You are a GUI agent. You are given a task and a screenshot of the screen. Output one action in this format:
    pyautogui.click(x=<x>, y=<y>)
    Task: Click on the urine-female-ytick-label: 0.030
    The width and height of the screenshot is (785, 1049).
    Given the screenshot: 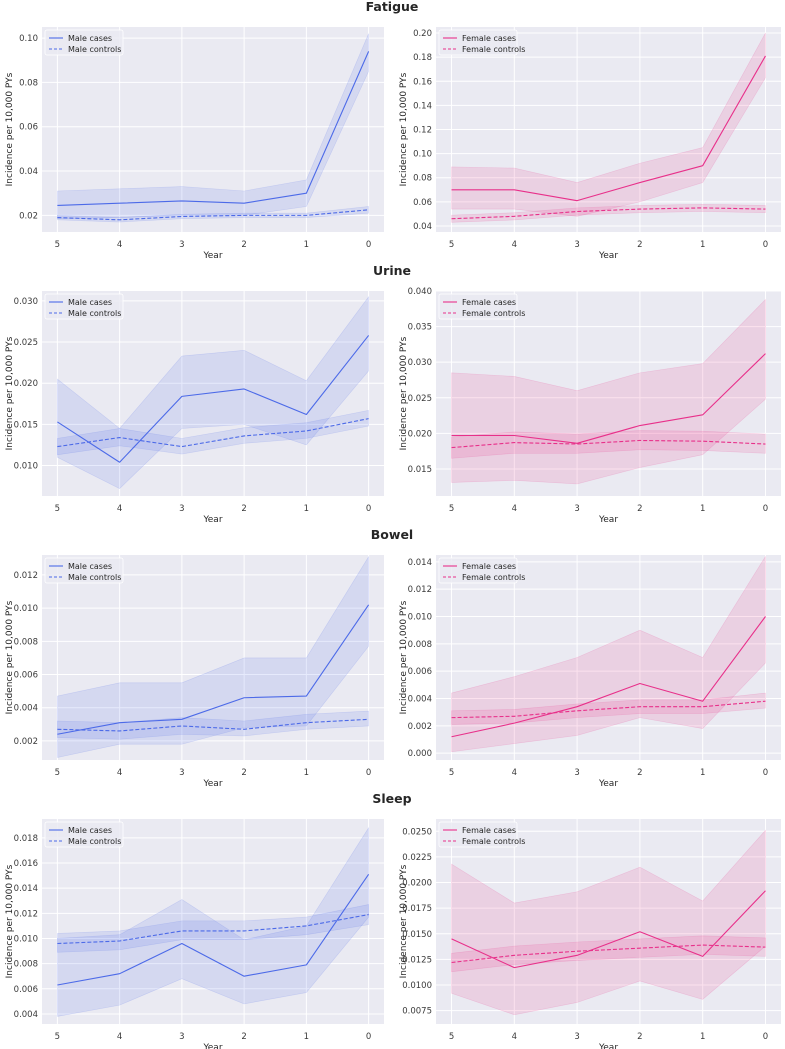 What is the action you would take?
    pyautogui.click(x=420, y=363)
    